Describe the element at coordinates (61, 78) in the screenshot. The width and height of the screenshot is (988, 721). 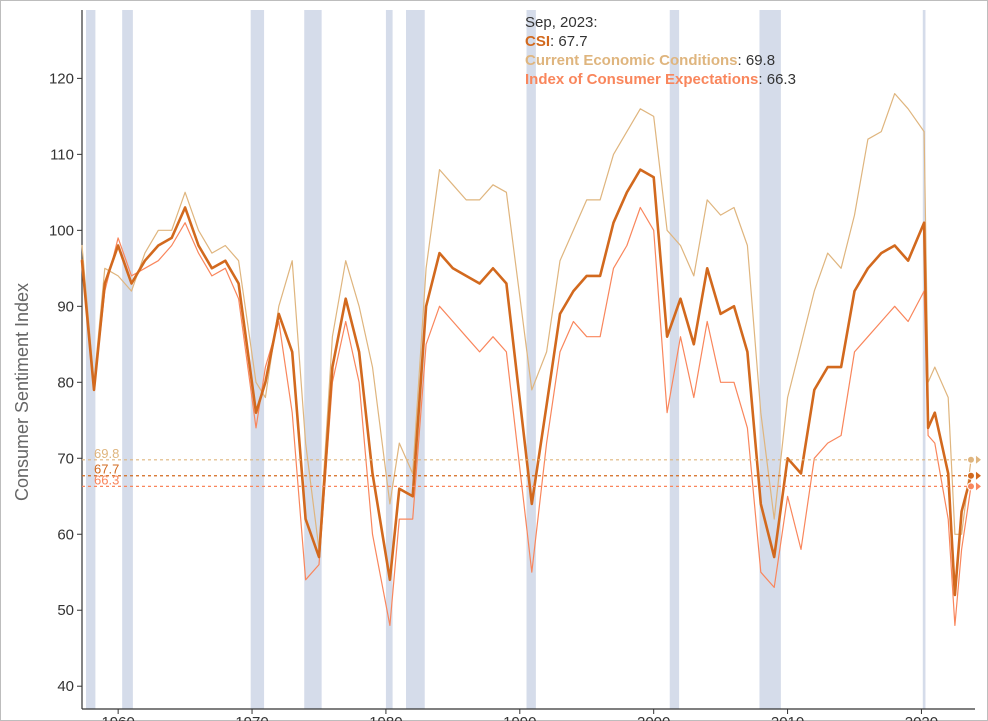
I see `y-tick-label: 120` at that location.